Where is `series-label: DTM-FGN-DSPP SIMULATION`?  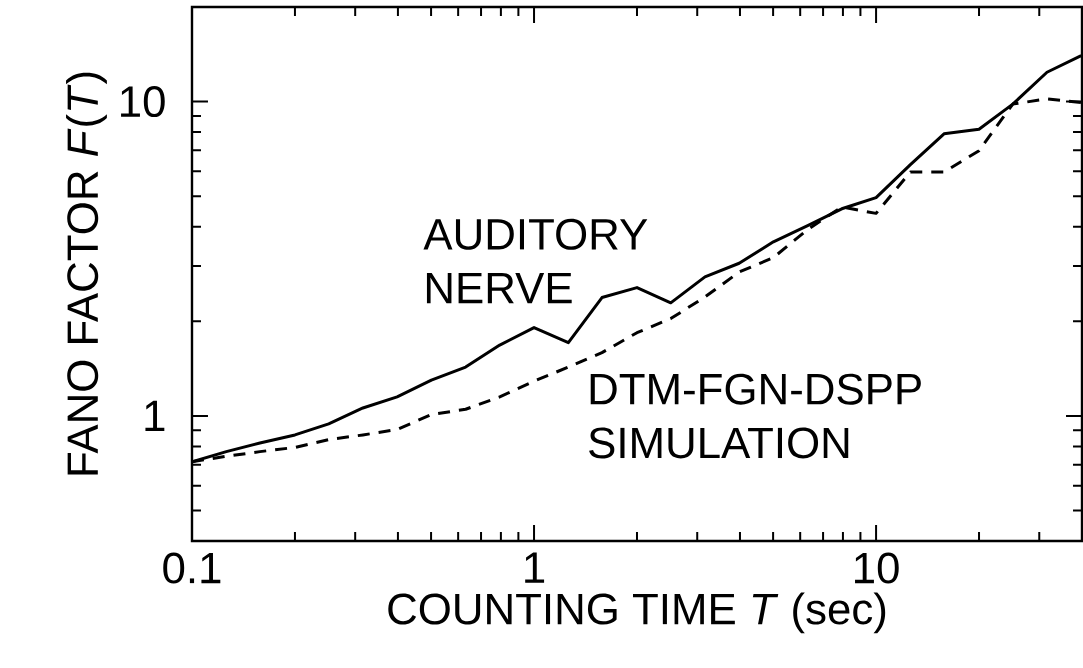 series-label: DTM-FGN-DSPP SIMULATION is located at coordinates (755, 416).